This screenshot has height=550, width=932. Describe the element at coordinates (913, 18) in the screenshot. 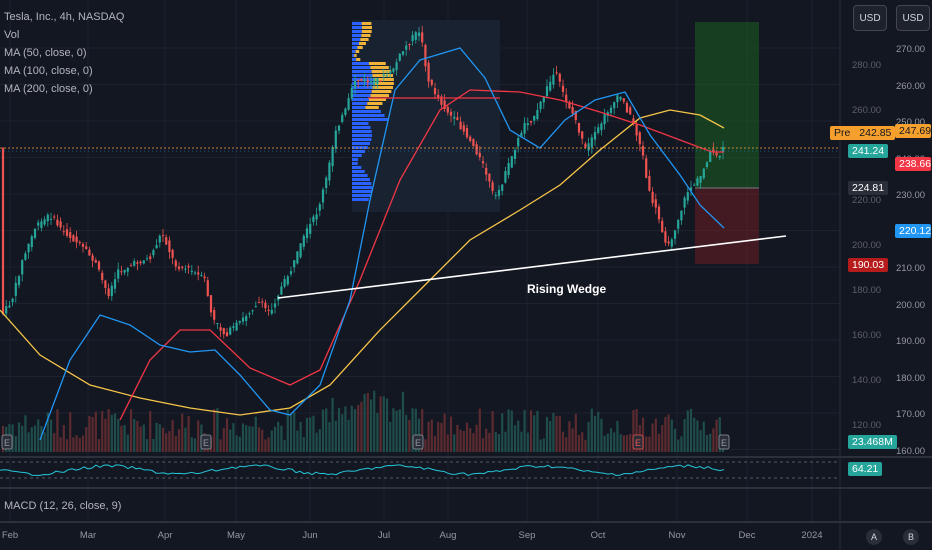

I see `currency-button-2: USD` at that location.